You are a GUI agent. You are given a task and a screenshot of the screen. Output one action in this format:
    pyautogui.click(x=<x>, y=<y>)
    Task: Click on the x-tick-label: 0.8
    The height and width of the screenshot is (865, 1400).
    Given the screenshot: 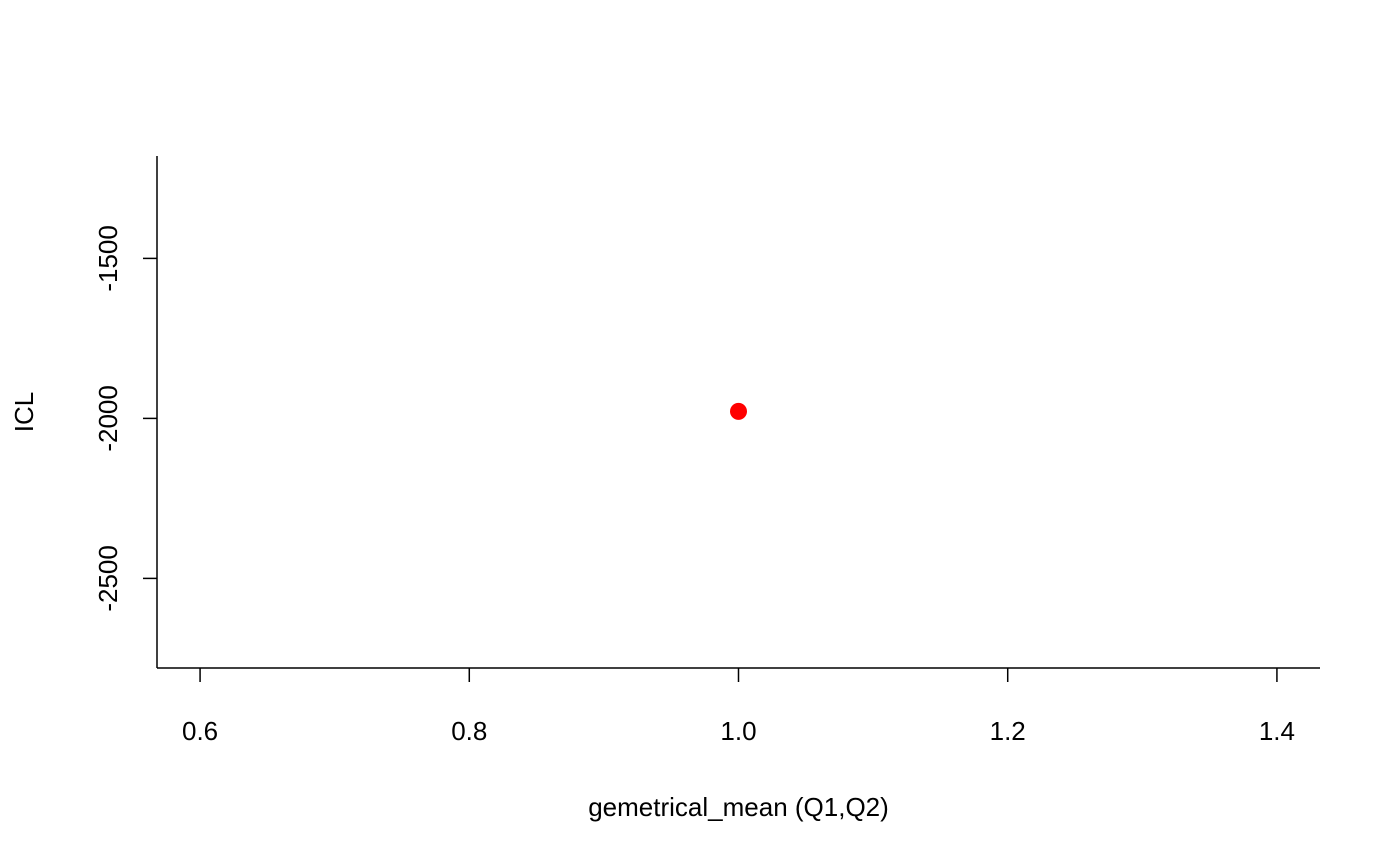 What is the action you would take?
    pyautogui.click(x=469, y=731)
    